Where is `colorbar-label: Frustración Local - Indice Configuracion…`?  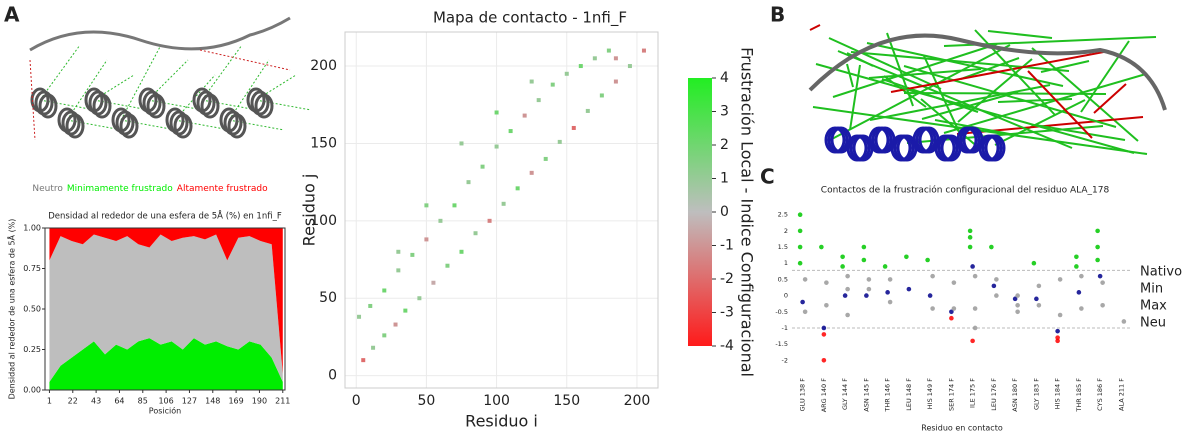 colorbar-label: Frustración Local - Indice Configuracion… is located at coordinates (747, 212).